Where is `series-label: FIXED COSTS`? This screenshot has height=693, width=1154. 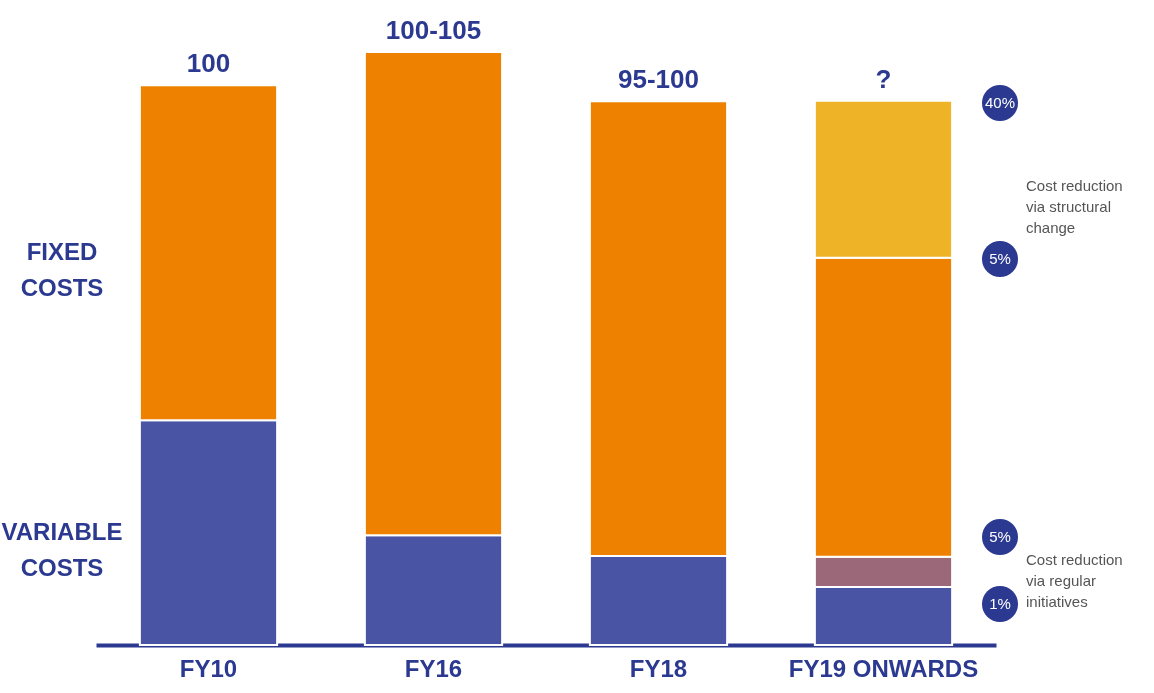
series-label: FIXED COSTS is located at coordinates (62, 269).